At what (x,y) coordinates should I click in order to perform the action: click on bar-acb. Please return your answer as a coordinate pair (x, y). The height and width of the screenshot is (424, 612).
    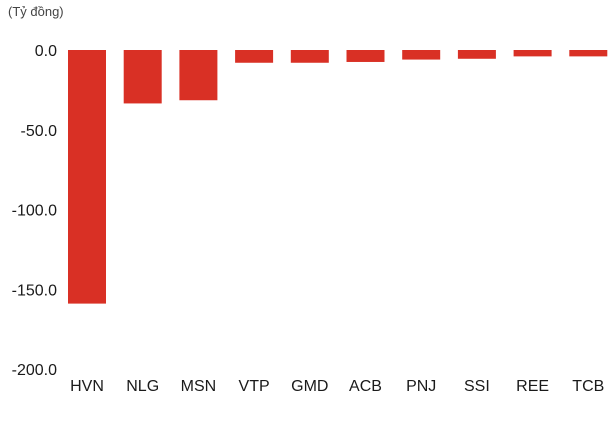
    Looking at the image, I should click on (365, 56).